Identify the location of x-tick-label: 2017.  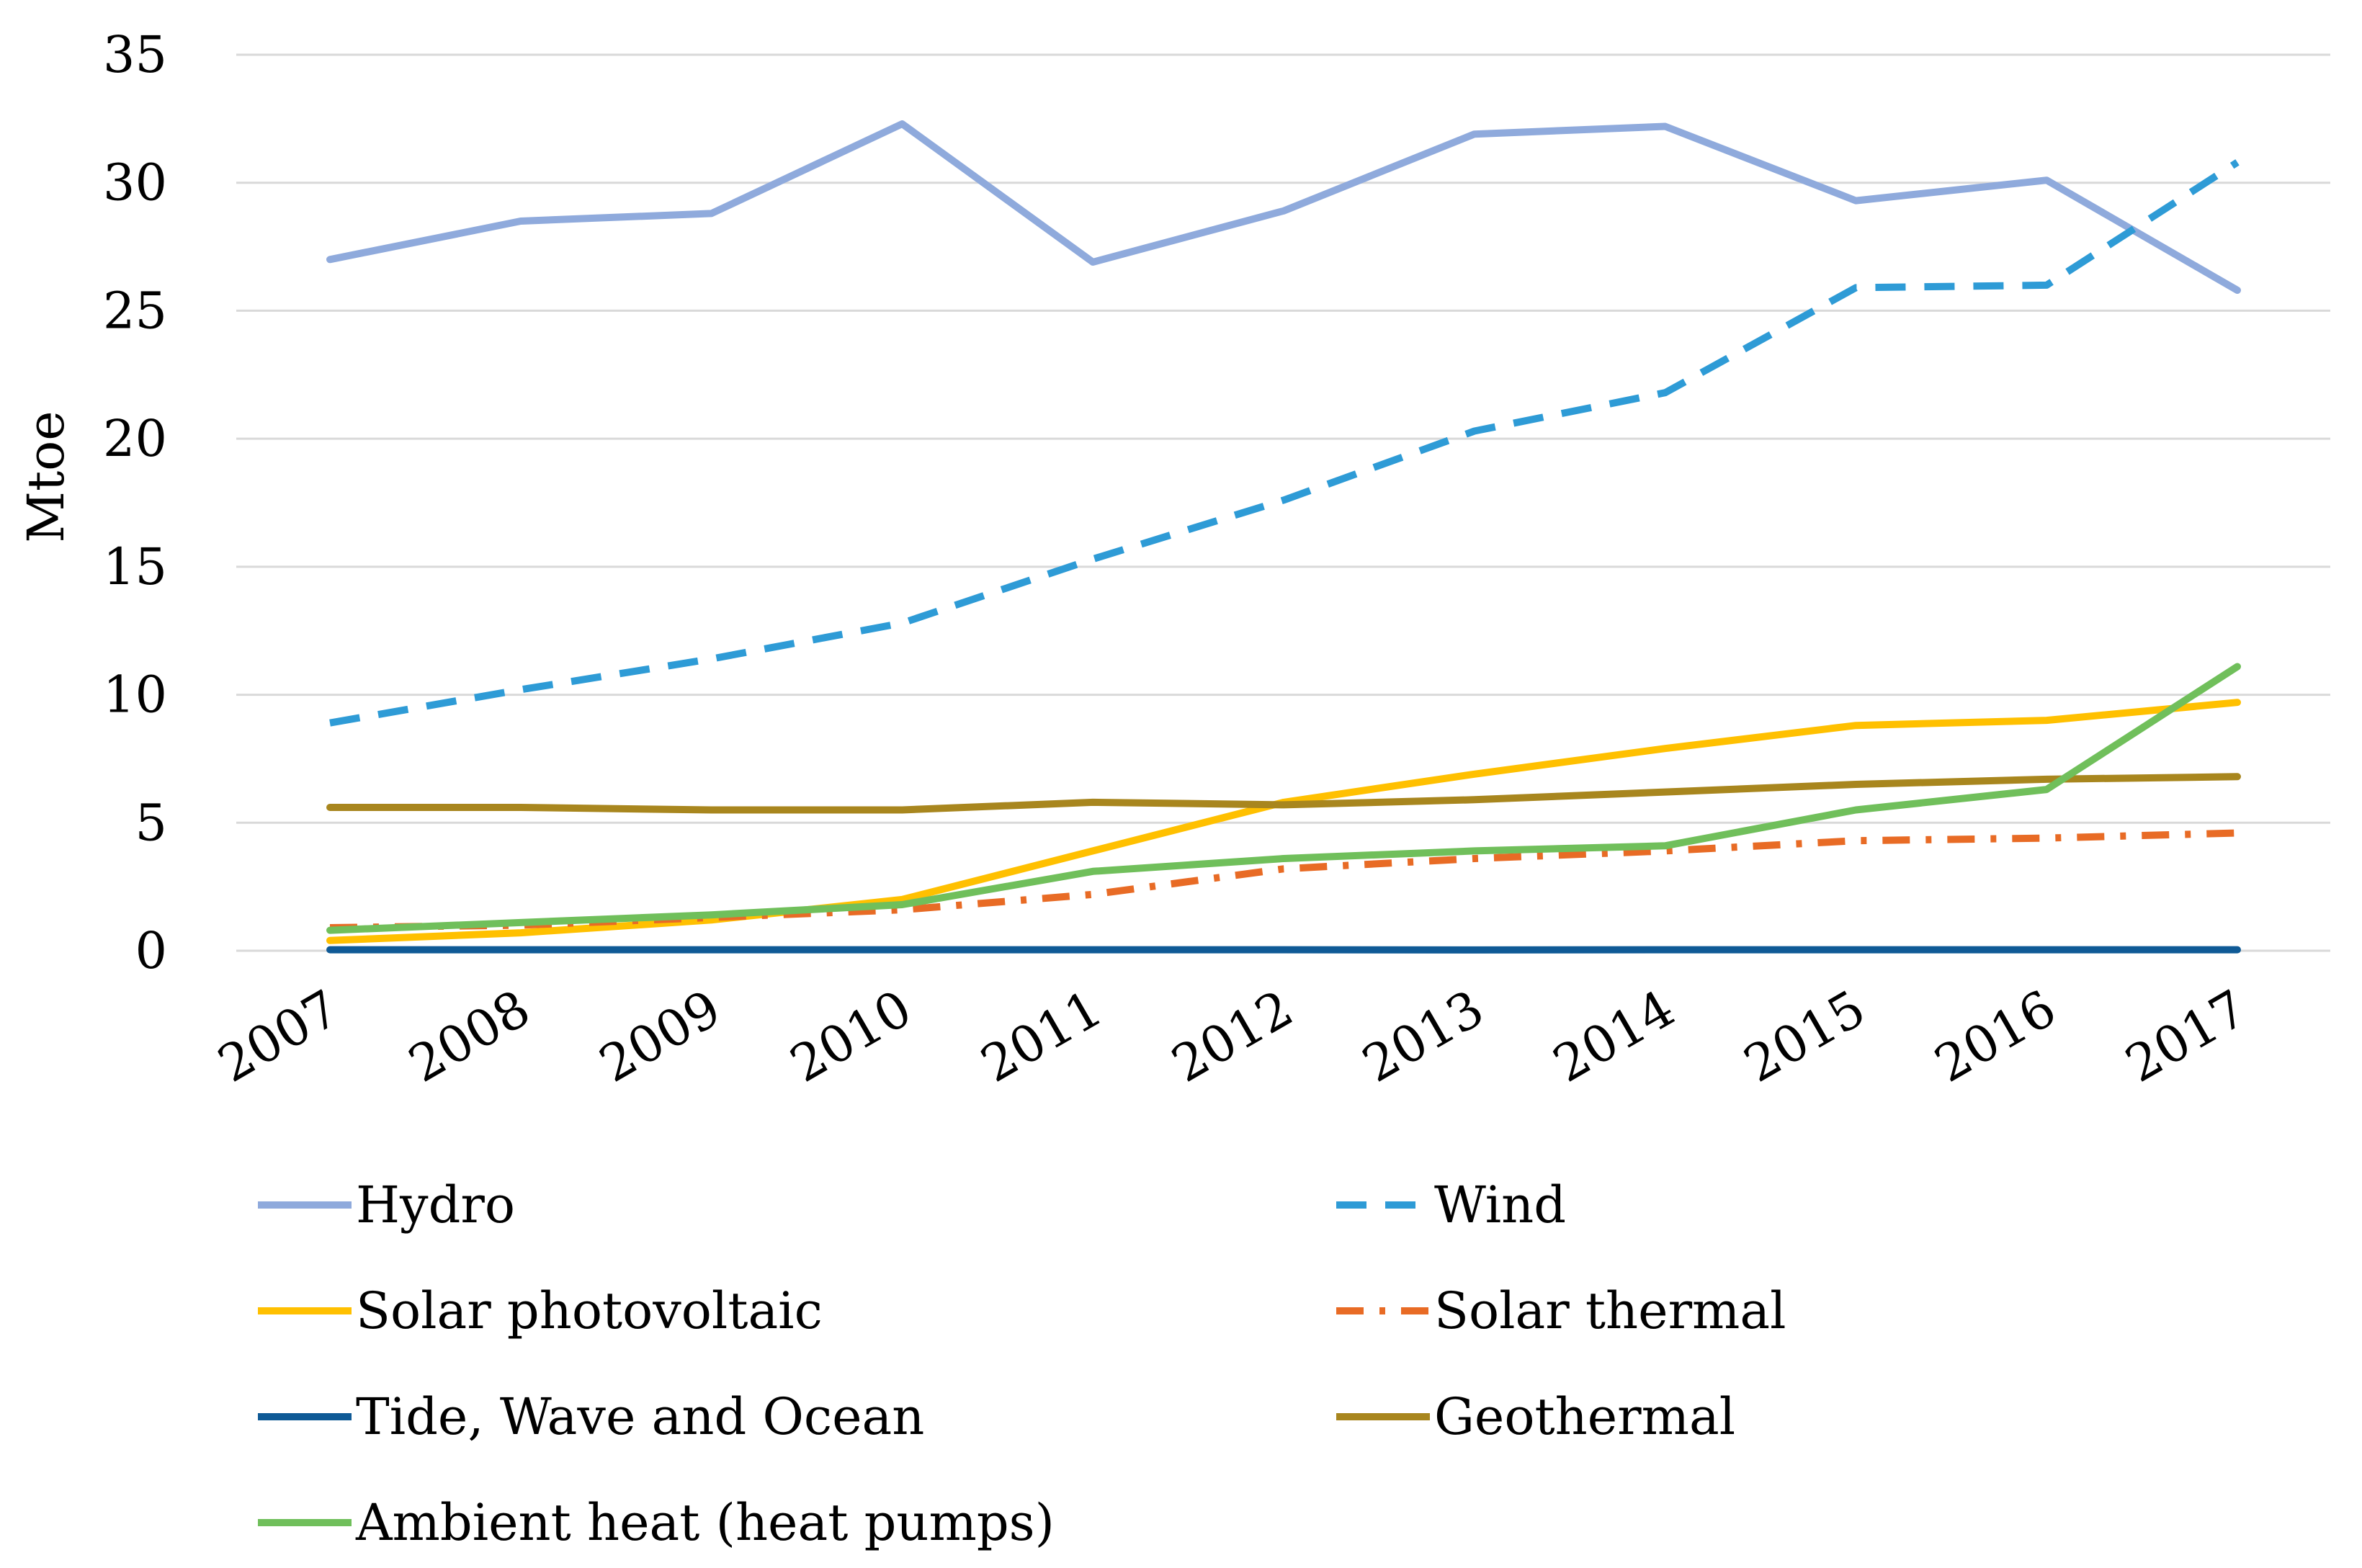
(2186, 1037).